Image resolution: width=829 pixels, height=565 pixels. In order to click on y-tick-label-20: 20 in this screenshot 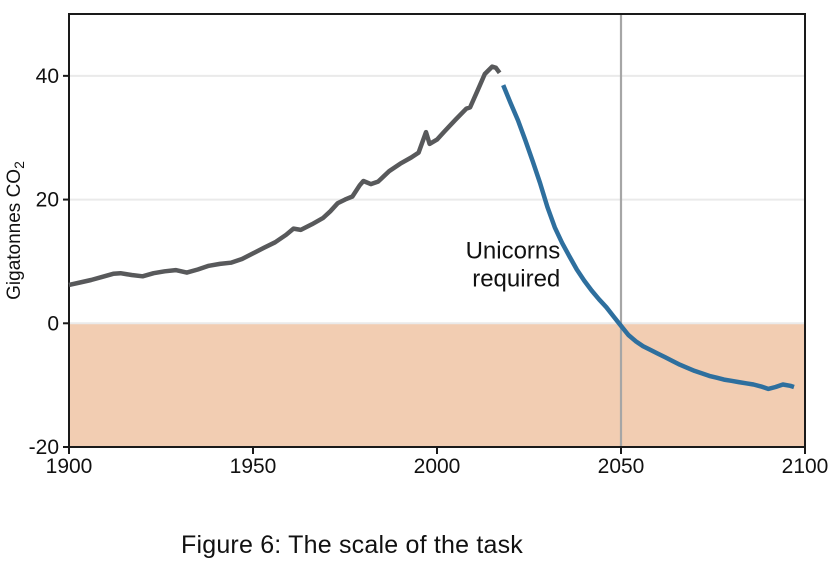, I will do `click(47, 200)`.